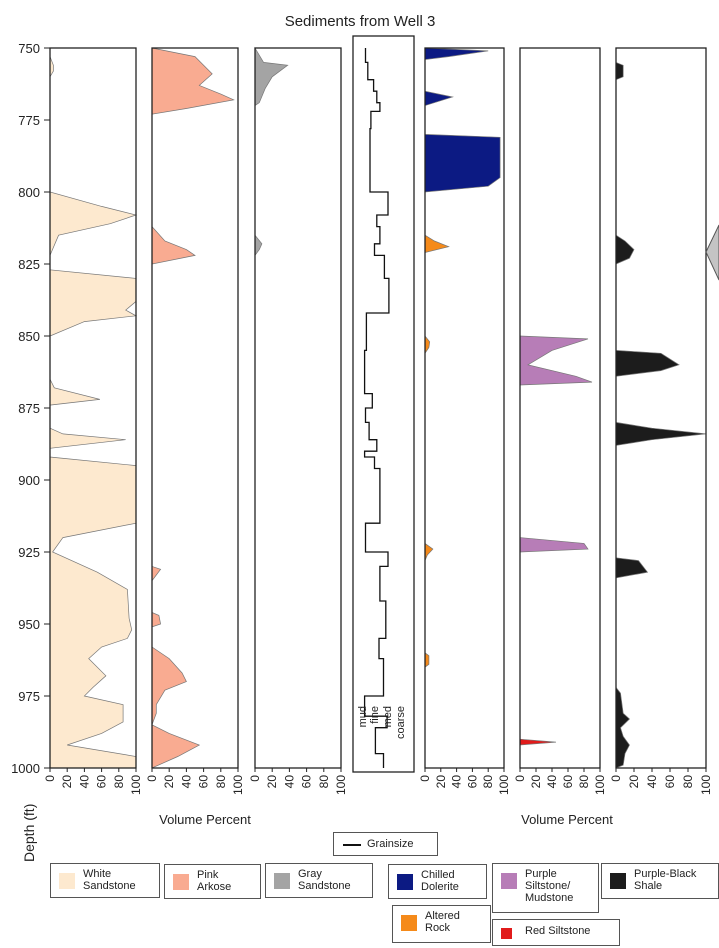 The image size is (719, 948). I want to click on series-altered-rock-area, so click(437, 451).